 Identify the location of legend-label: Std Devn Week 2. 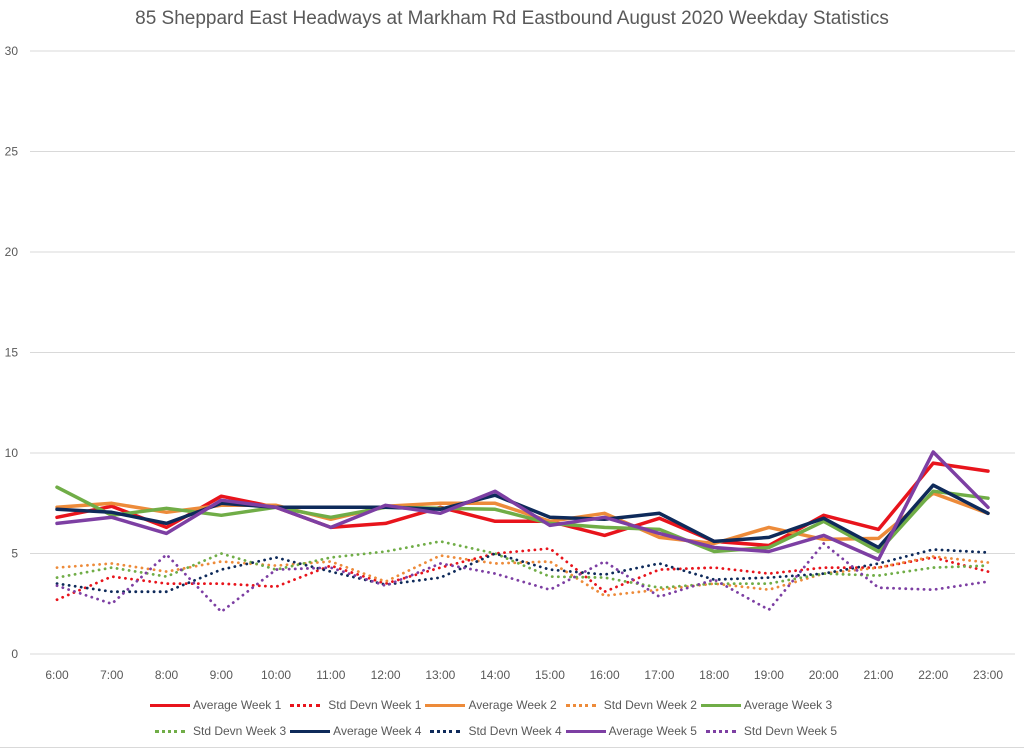
(650, 705).